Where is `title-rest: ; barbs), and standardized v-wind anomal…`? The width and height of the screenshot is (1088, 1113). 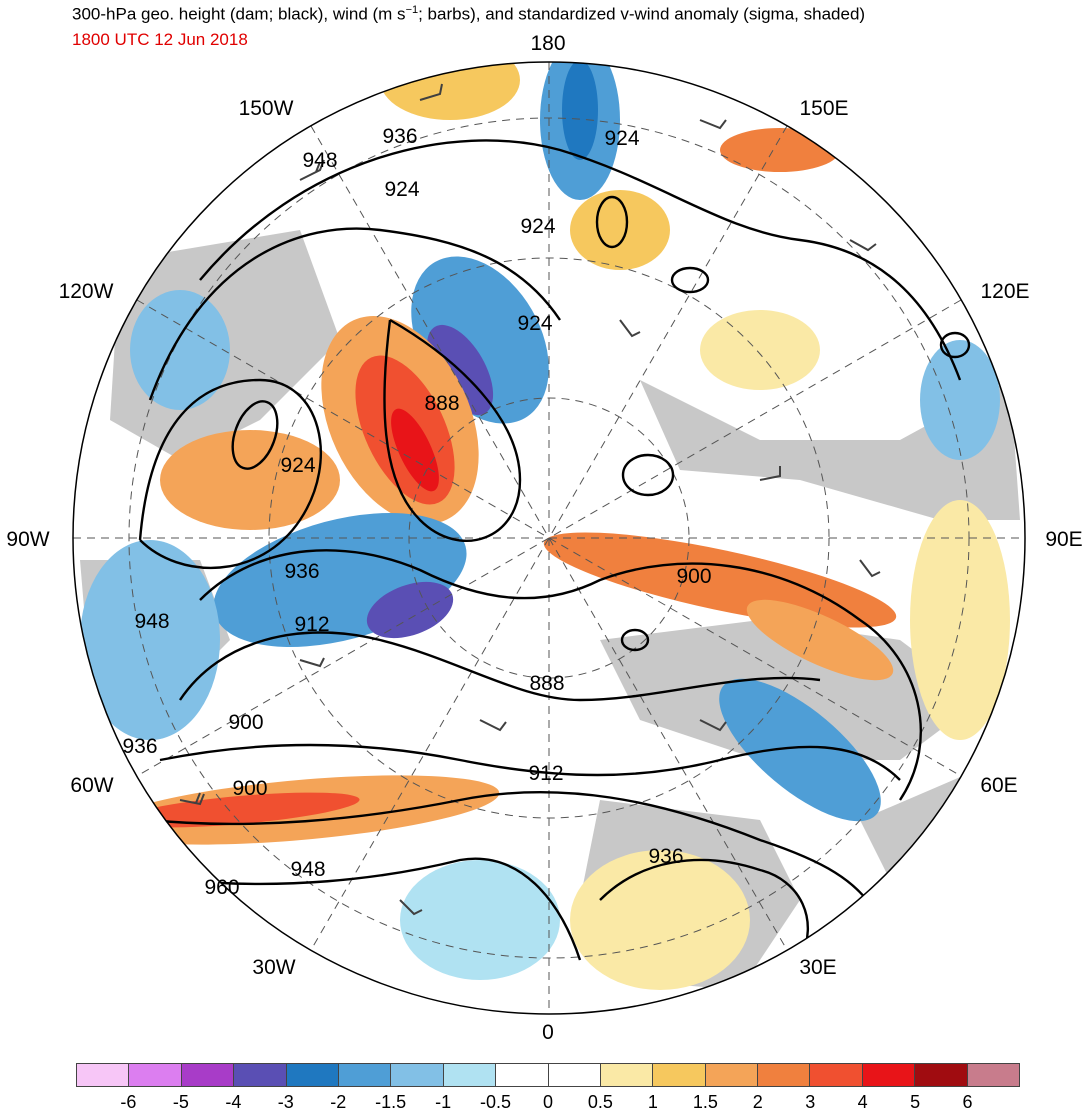 title-rest: ; barbs), and standardized v-wind anomal… is located at coordinates (642, 14).